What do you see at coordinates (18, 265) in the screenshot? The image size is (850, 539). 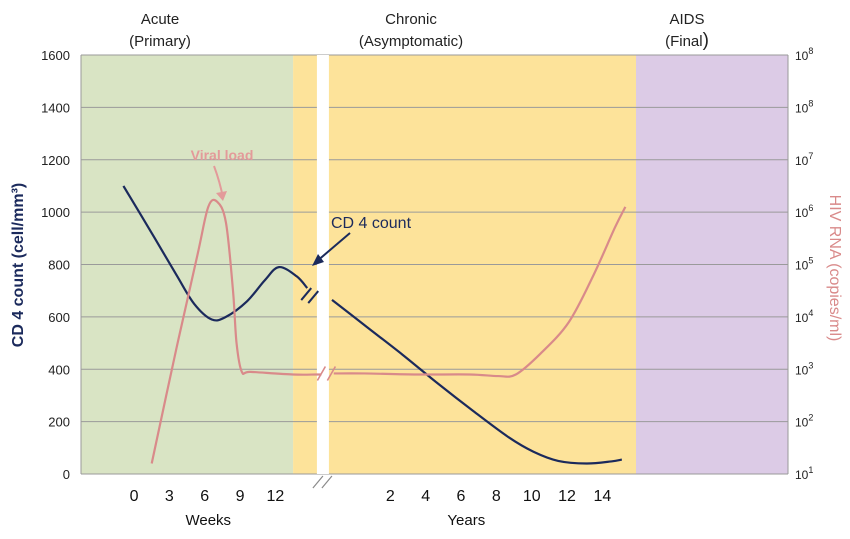 I see `y-axis-left-title: CD 4 count (cell/mm³)` at bounding box center [18, 265].